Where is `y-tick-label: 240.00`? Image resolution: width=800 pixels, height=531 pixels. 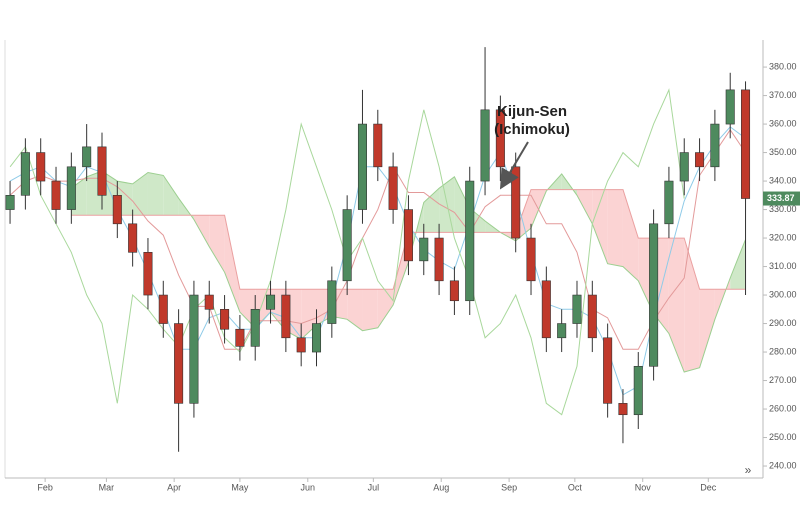
y-tick-label: 240.00 is located at coordinates (783, 465).